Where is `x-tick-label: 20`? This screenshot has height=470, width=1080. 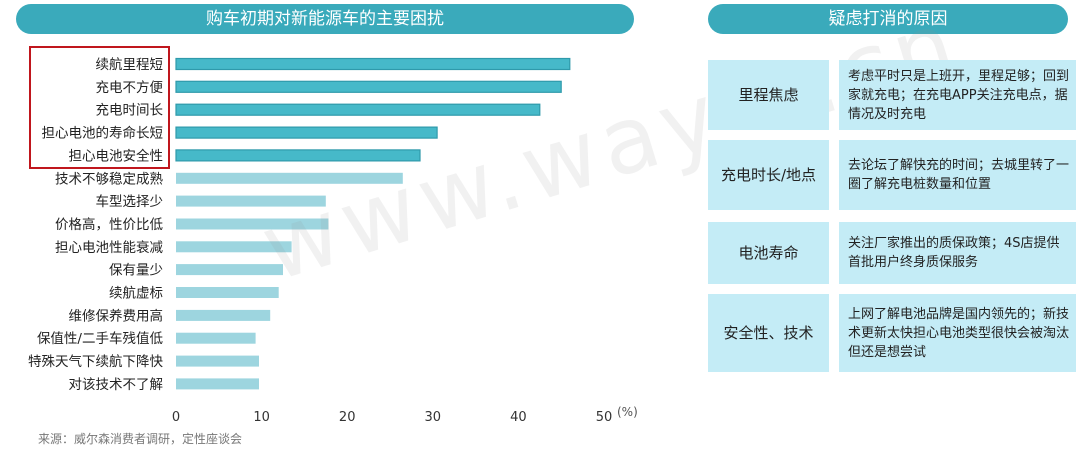
x-tick-label: 20 is located at coordinates (347, 417).